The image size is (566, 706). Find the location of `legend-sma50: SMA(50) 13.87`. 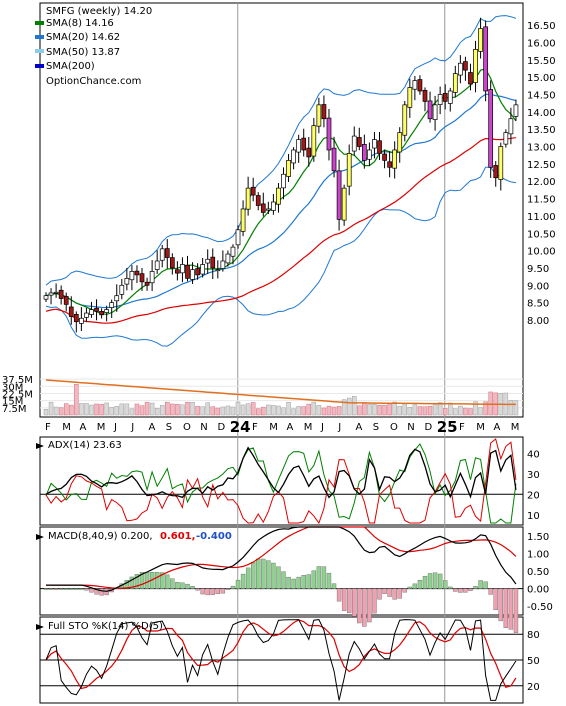

legend-sma50: SMA(50) 13.87 is located at coordinates (83, 52).